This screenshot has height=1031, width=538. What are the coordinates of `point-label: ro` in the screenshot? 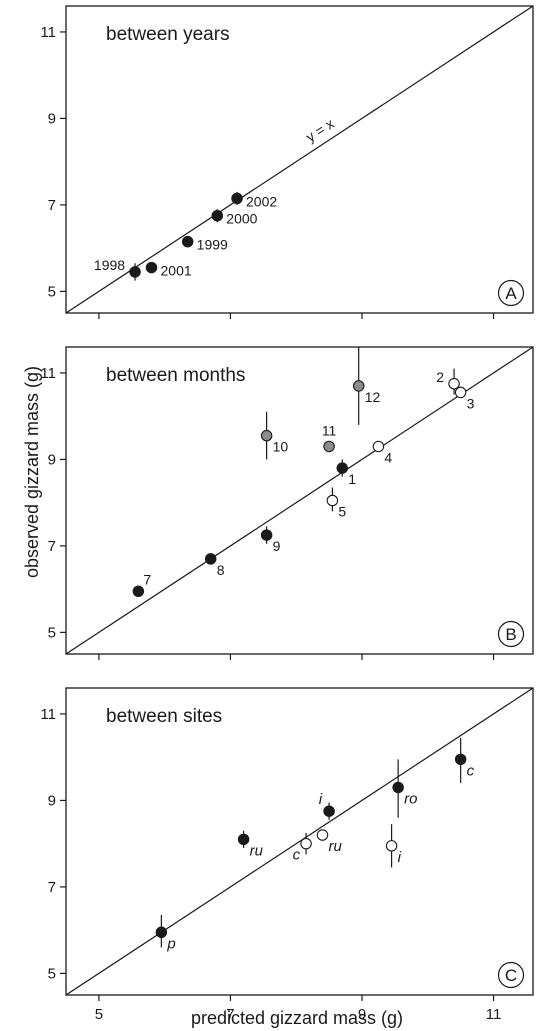 It's located at (410, 798).